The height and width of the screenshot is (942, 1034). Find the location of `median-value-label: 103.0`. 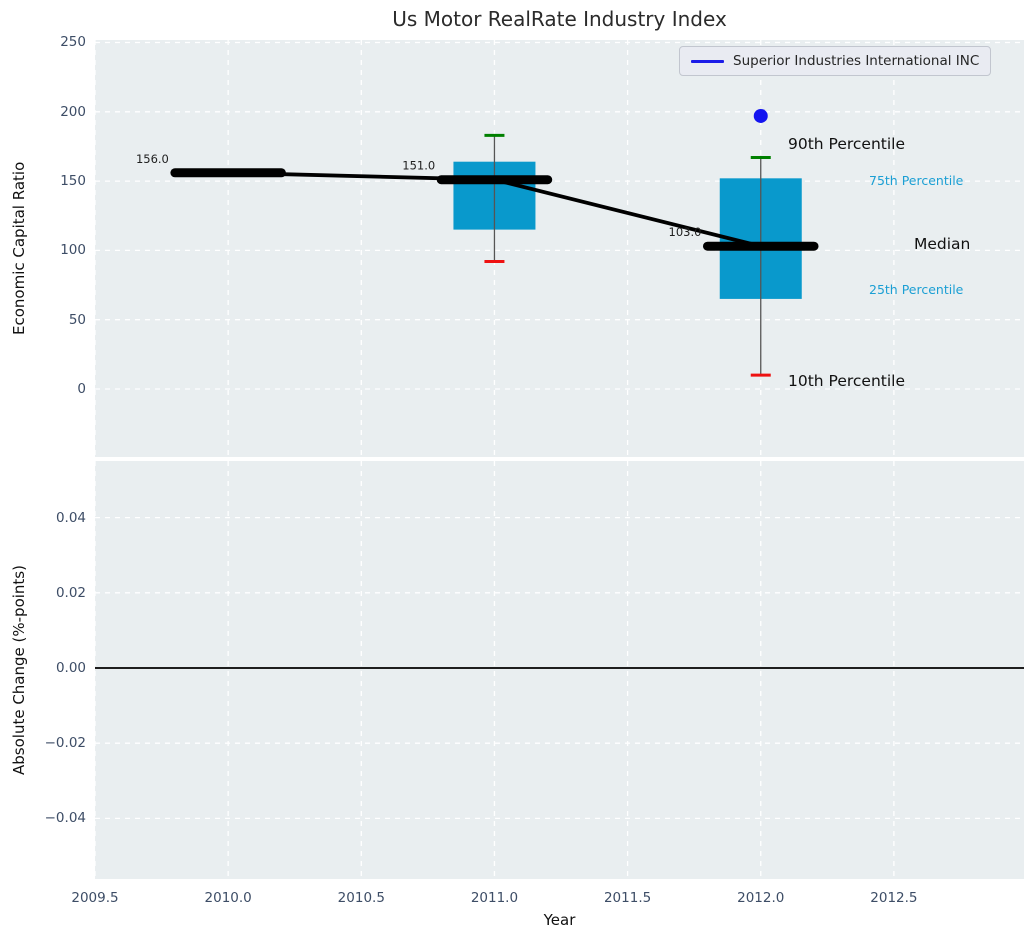

median-value-label: 103.0 is located at coordinates (685, 232).